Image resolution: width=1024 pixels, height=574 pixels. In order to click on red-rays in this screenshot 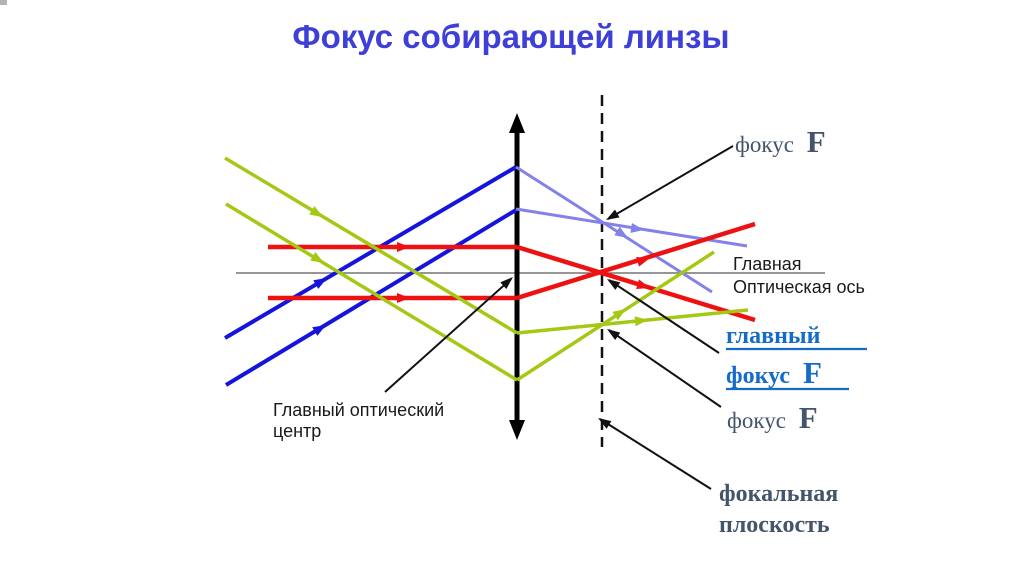, I will do `click(512, 272)`.